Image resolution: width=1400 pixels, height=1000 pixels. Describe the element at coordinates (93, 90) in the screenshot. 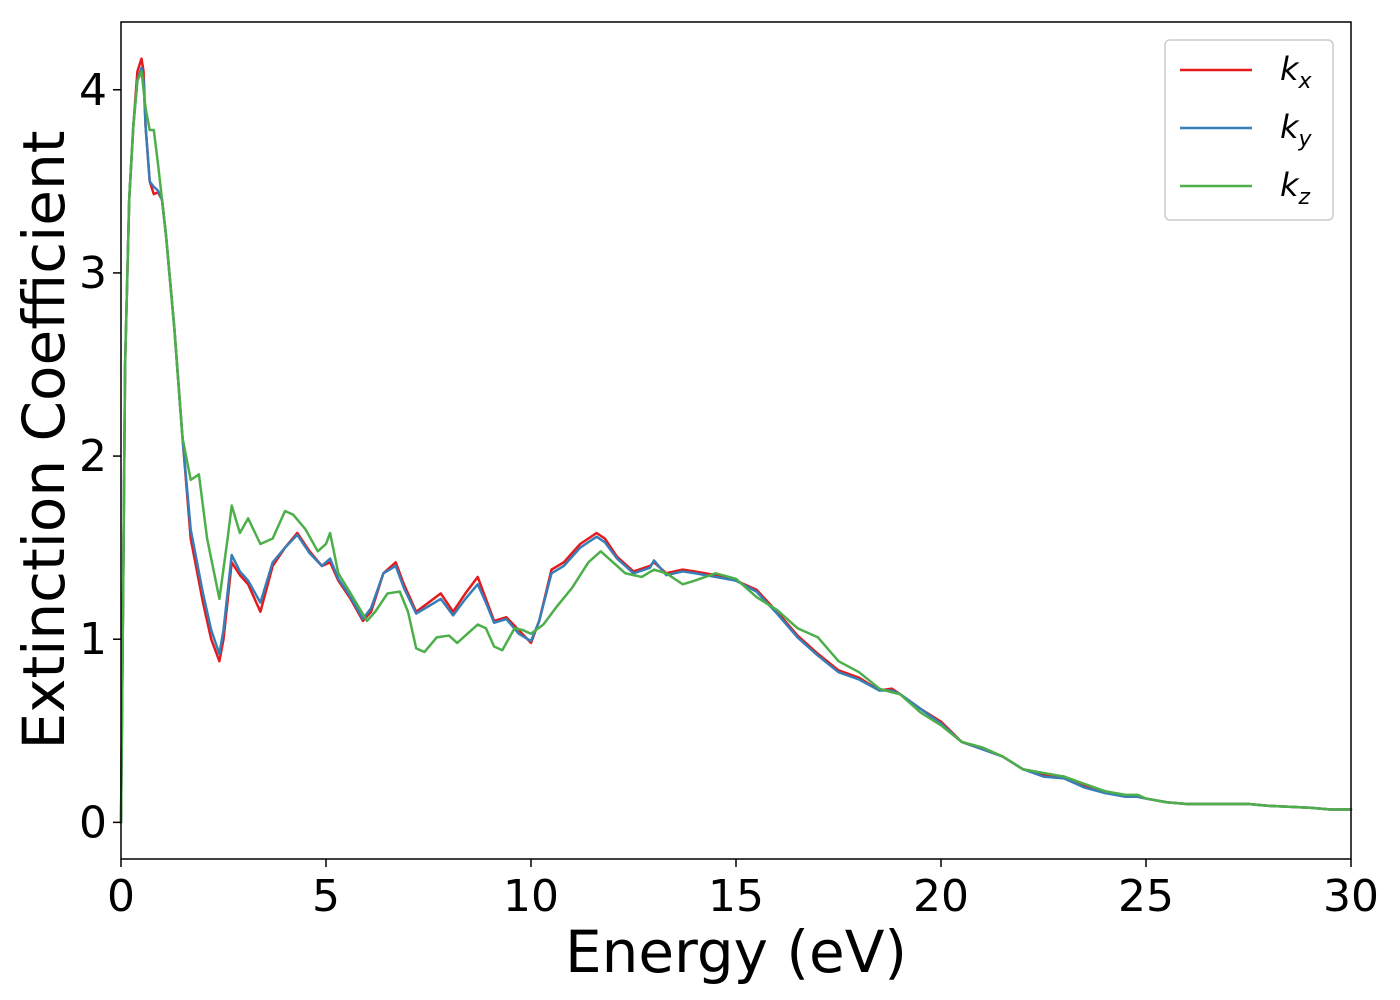

I see `y-tick-label: 4` at that location.